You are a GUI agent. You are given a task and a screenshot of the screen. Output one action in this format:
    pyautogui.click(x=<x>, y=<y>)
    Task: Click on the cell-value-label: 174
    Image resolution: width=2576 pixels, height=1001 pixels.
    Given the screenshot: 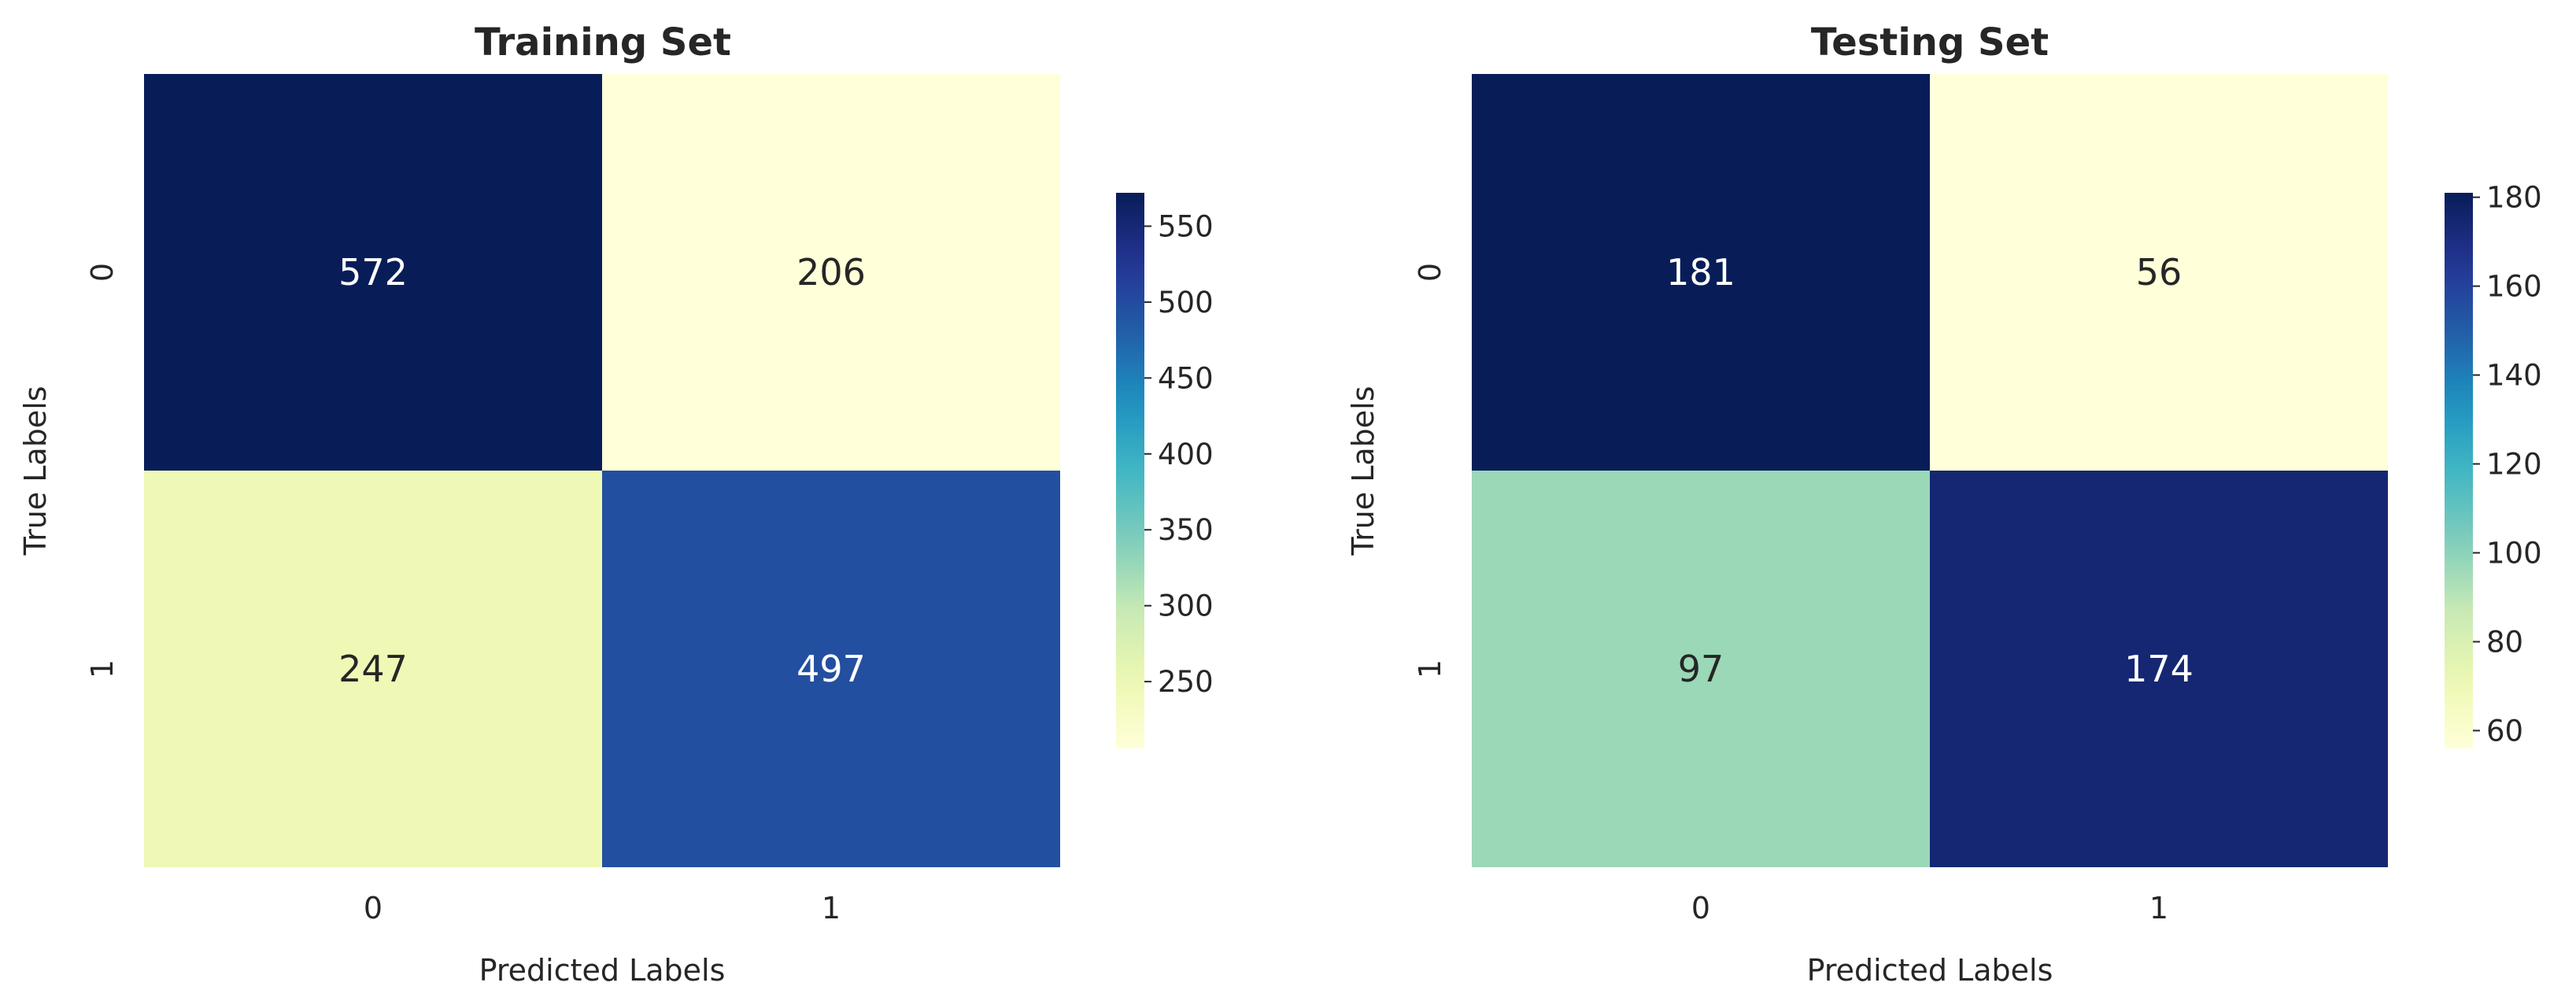 What is the action you would take?
    pyautogui.click(x=2158, y=669)
    